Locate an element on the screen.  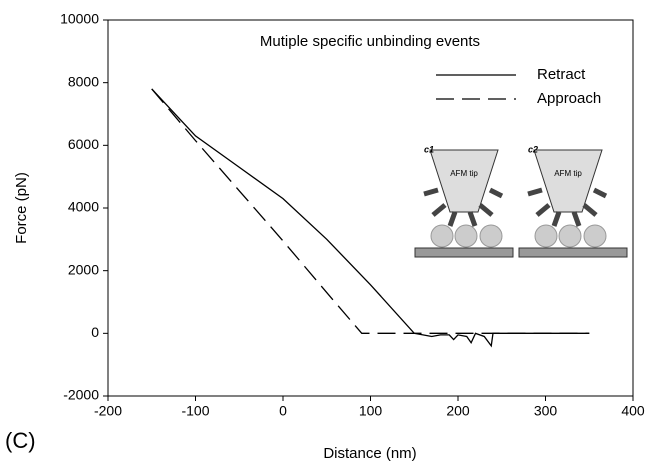
y-tick-label: 2000 is located at coordinates (83, 269).